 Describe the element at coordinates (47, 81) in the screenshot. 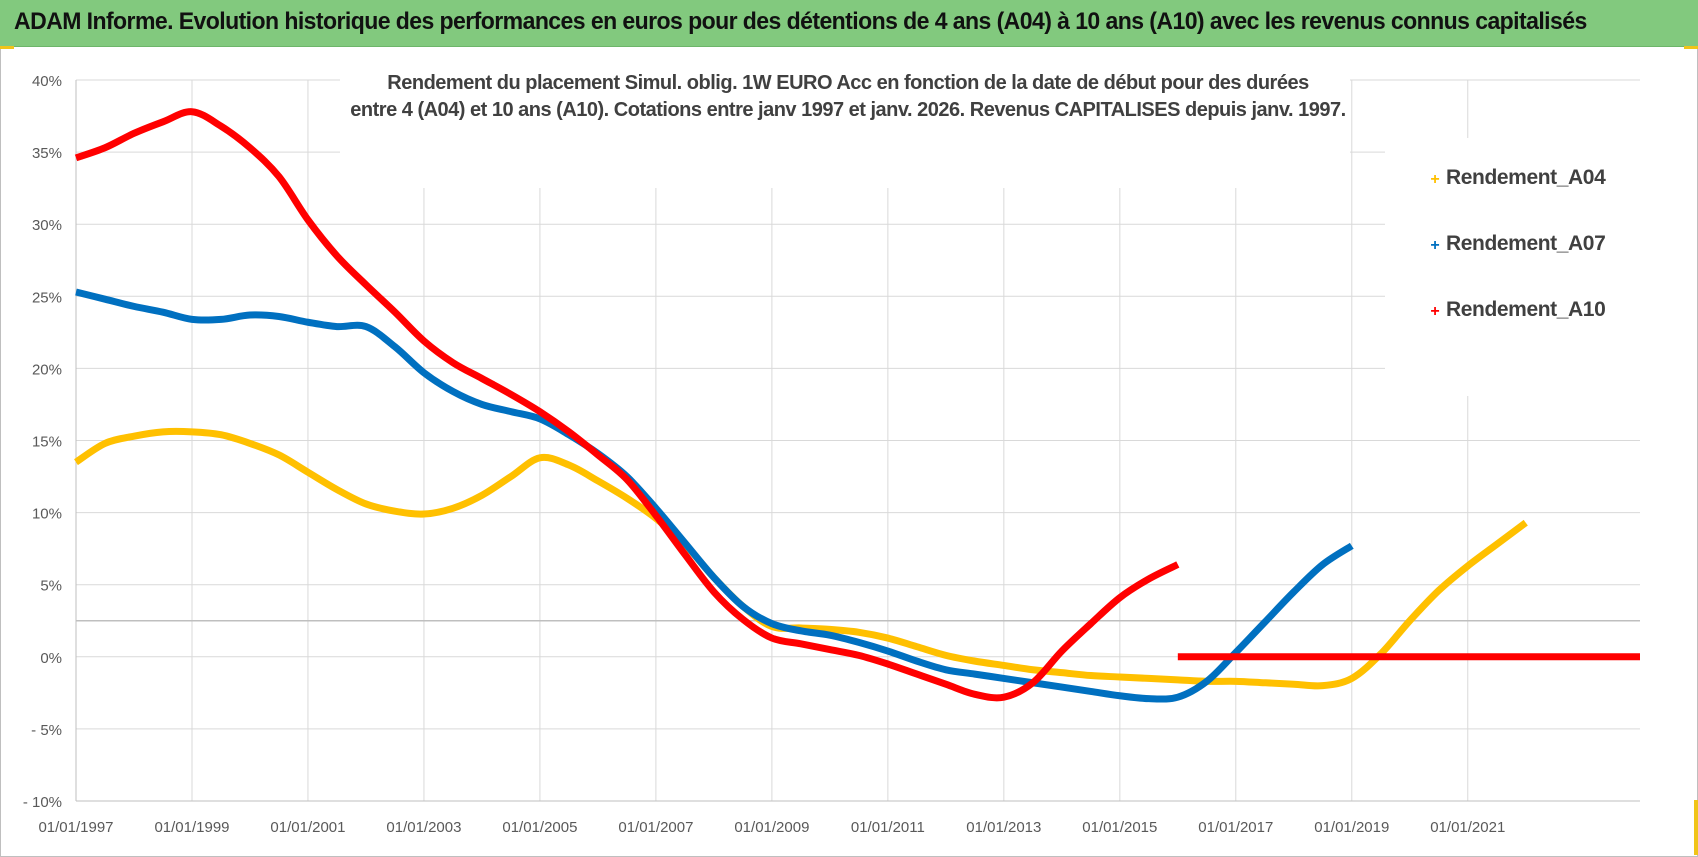

I see `y-tick-label: 40%` at that location.